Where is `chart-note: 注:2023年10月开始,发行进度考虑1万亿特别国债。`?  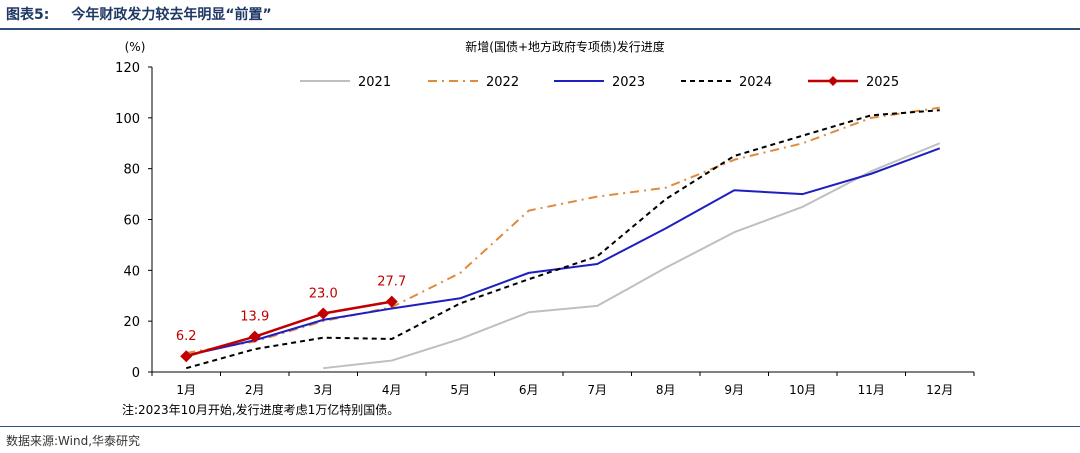 chart-note: 注:2023年10月开始,发行进度考虑1万亿特别国债。 is located at coordinates (260, 409).